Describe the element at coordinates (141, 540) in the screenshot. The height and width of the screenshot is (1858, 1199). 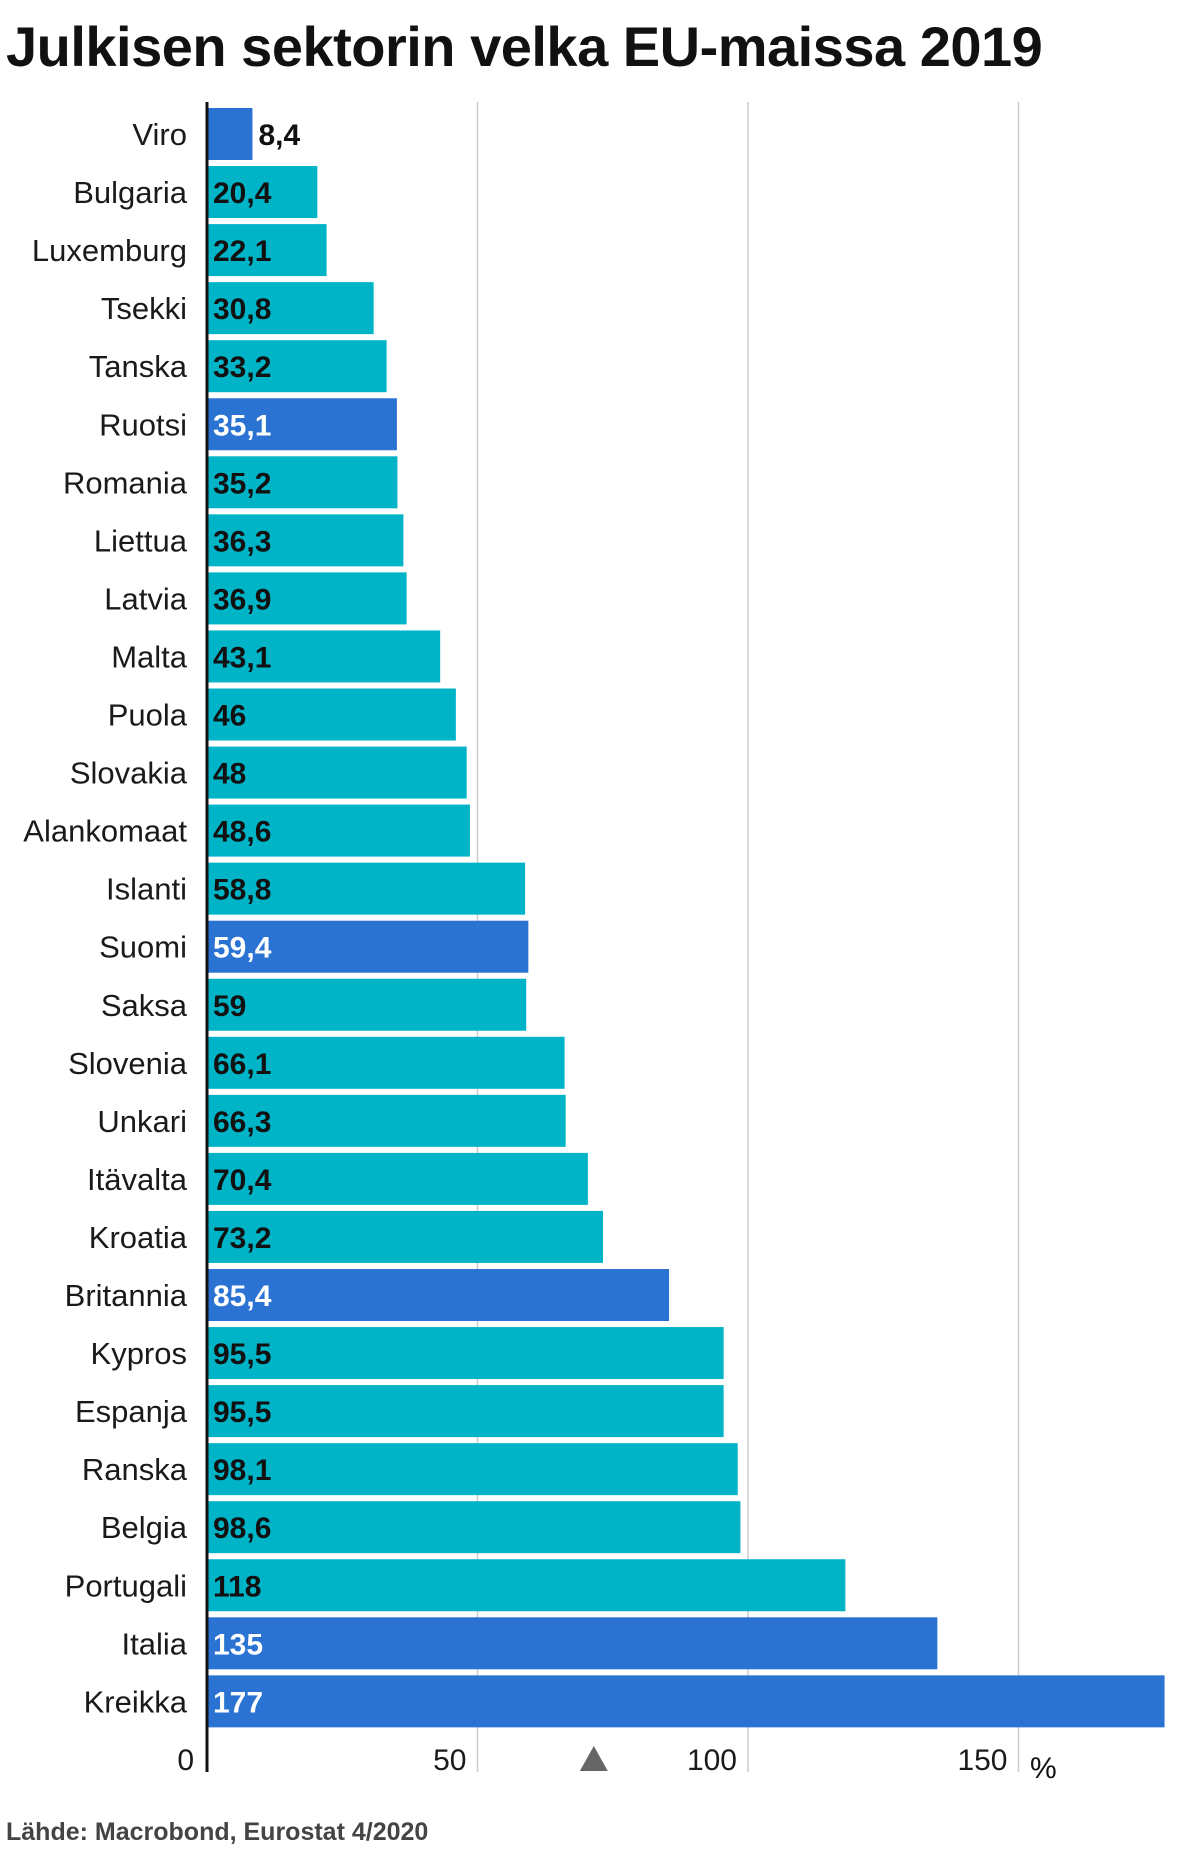
I see `category-label: Liettua` at that location.